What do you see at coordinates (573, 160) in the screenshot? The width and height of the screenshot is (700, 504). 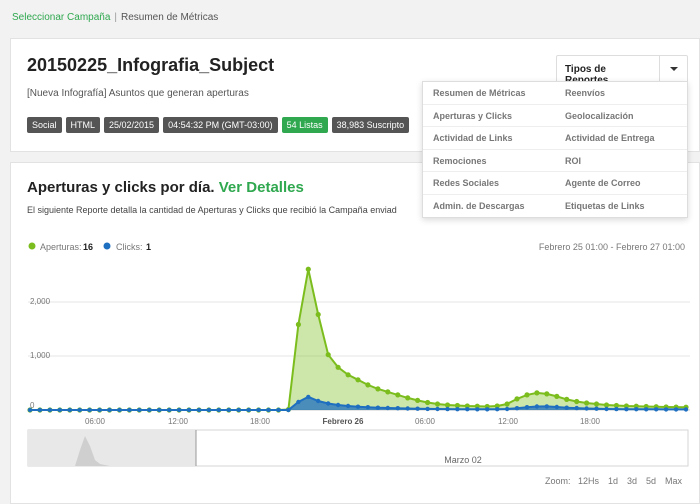 I see `menu-item-roi: ROI` at bounding box center [573, 160].